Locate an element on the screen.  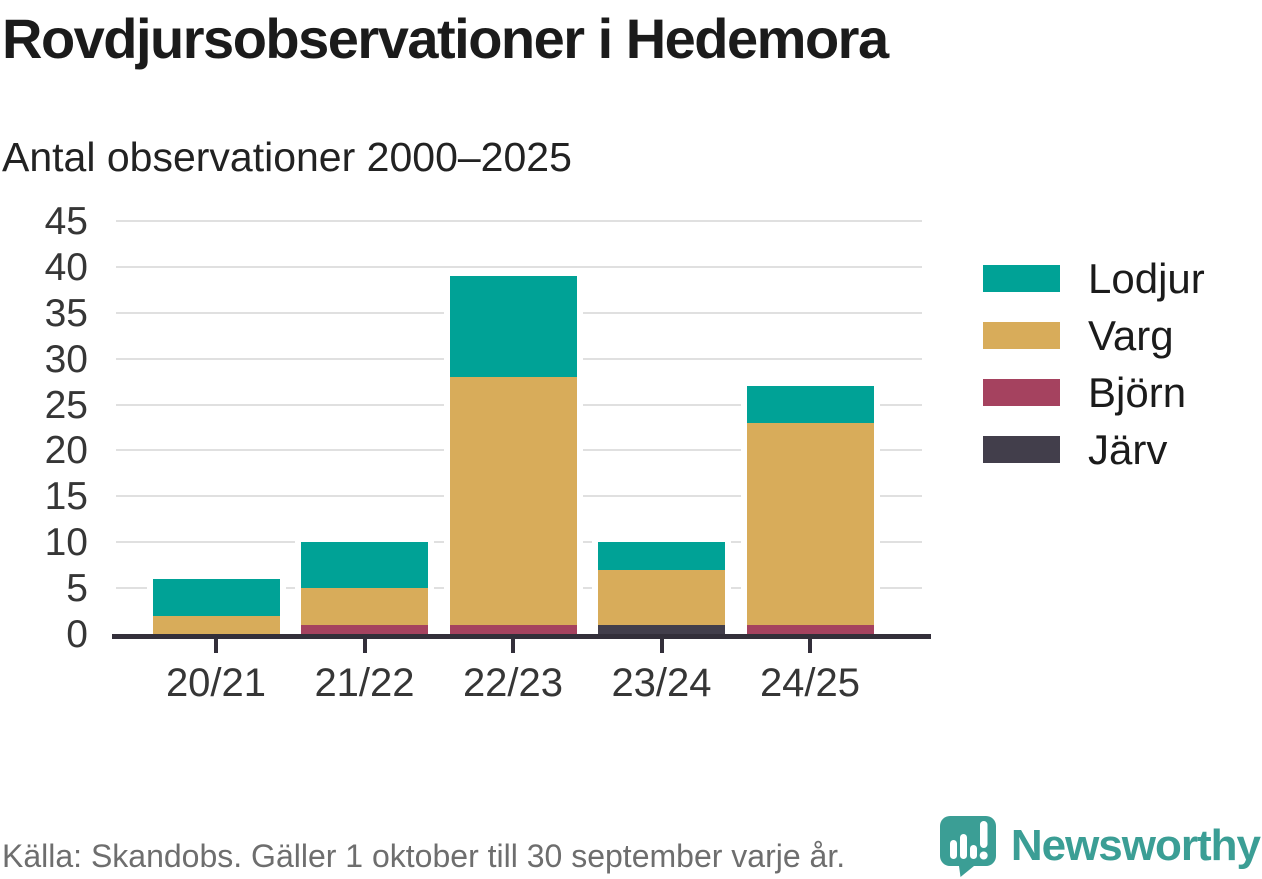
legend-swatch-lodjur is located at coordinates (1021, 278).